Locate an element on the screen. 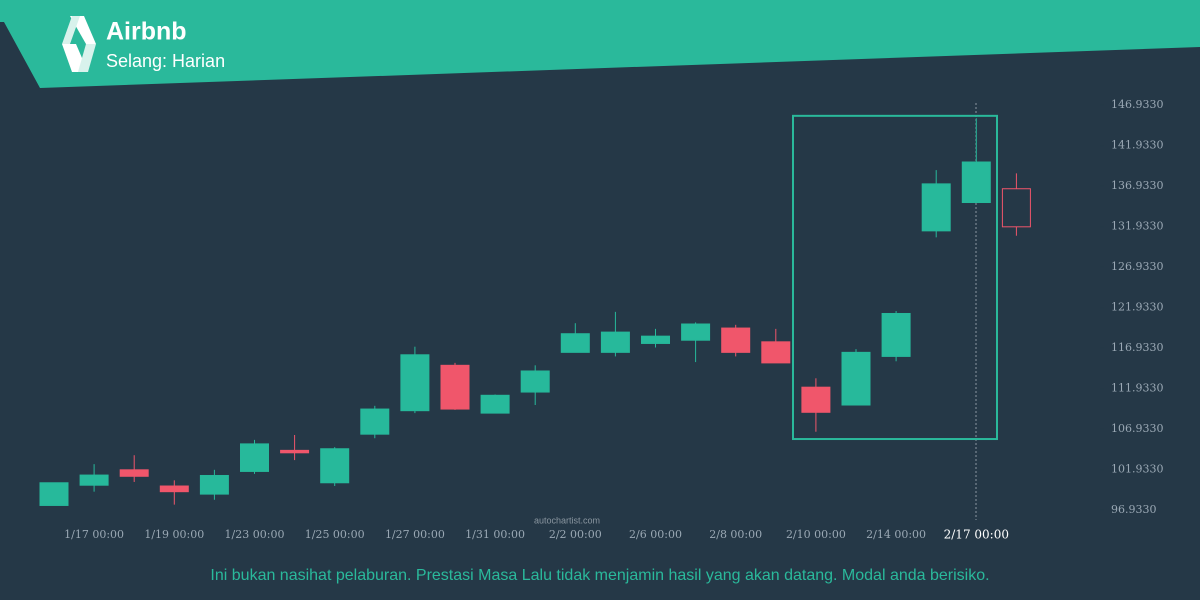  y-tick-label: 116.9330 is located at coordinates (1137, 347).